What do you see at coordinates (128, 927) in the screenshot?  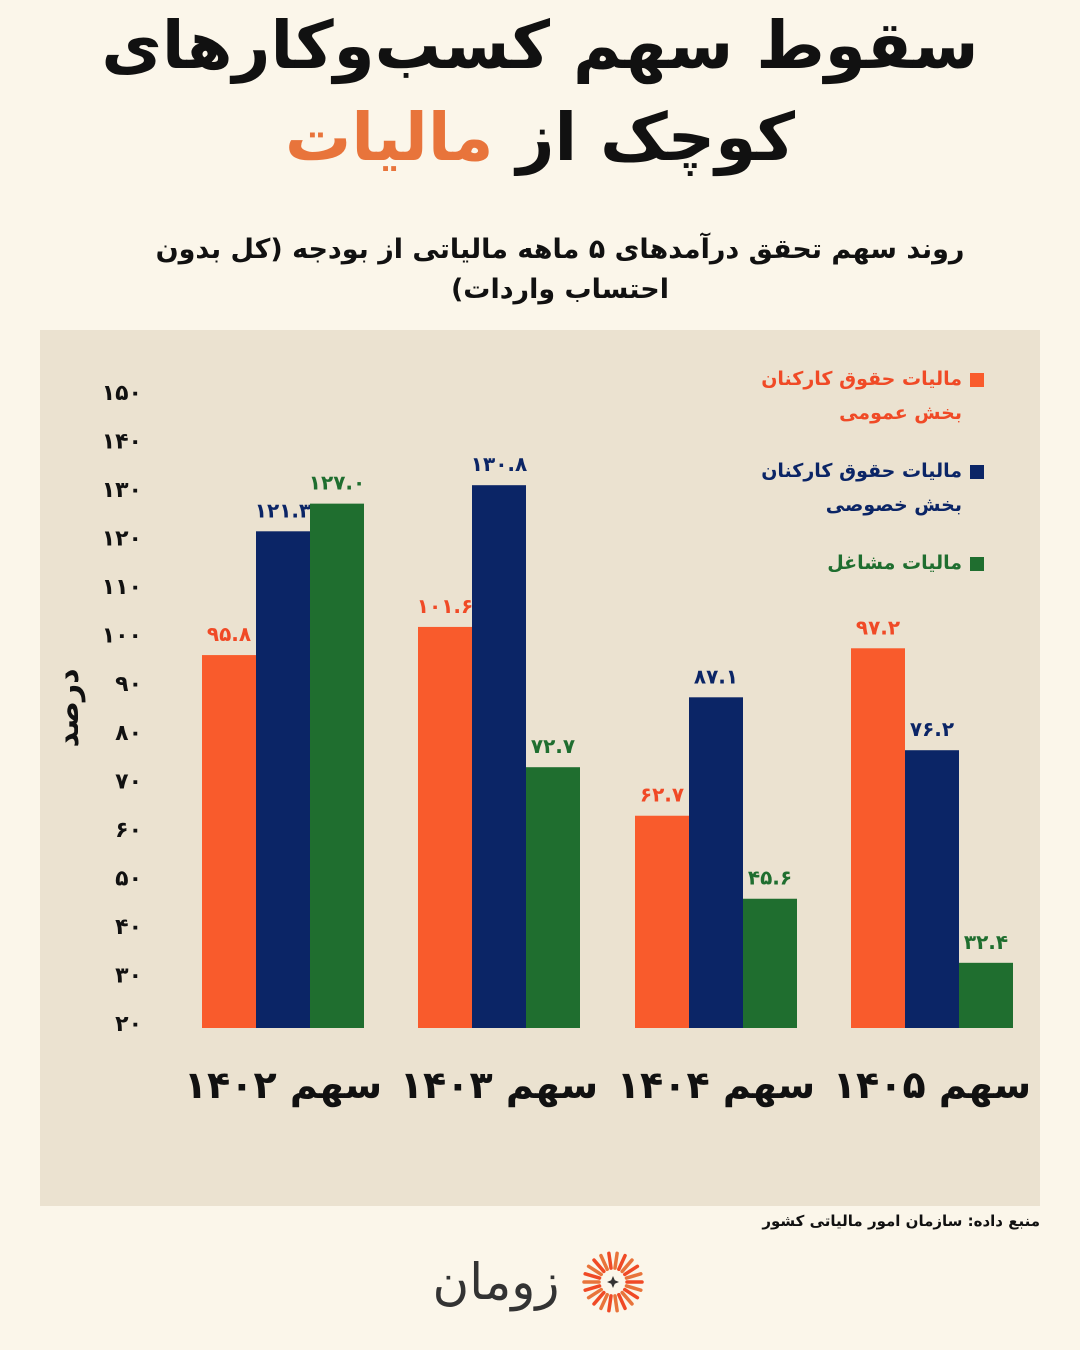 I see `y-tick-label: ۴۰` at bounding box center [128, 927].